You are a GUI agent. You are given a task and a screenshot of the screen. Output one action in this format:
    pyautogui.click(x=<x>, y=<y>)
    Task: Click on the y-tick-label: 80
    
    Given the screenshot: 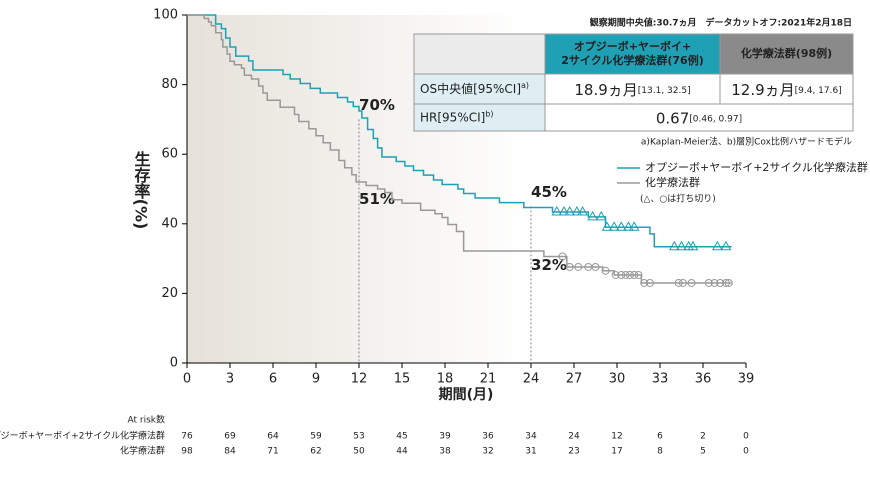 What is the action you would take?
    pyautogui.click(x=169, y=84)
    